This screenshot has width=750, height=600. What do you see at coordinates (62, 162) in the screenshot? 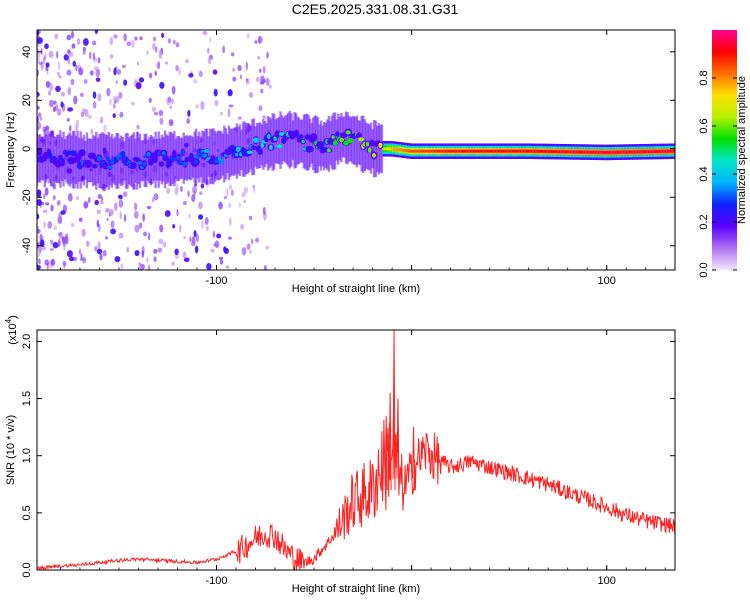
I see `spectrogram-blob` at bounding box center [62, 162].